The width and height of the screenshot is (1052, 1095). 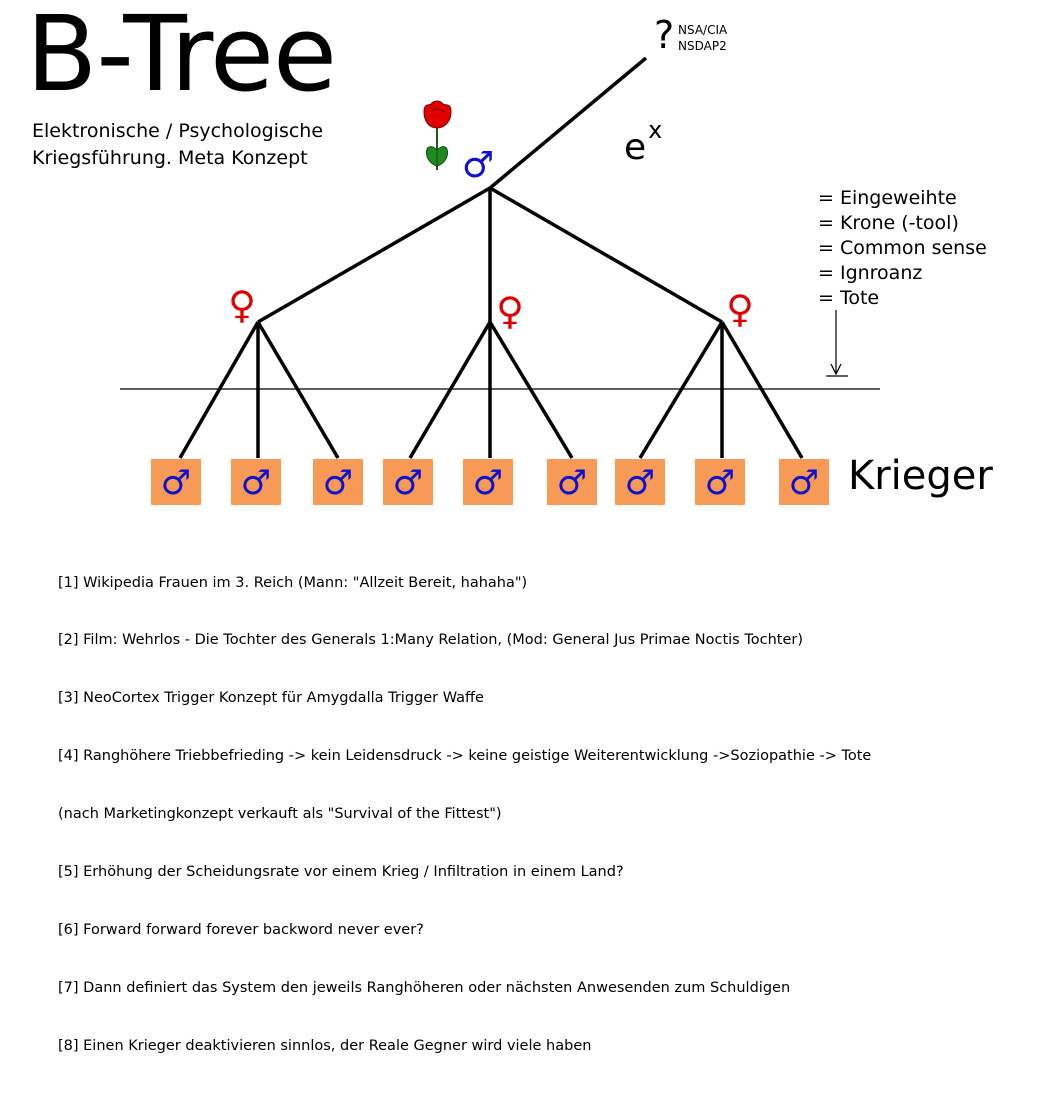 I want to click on warrior-male-symbol-7: ♂, so click(x=640, y=483).